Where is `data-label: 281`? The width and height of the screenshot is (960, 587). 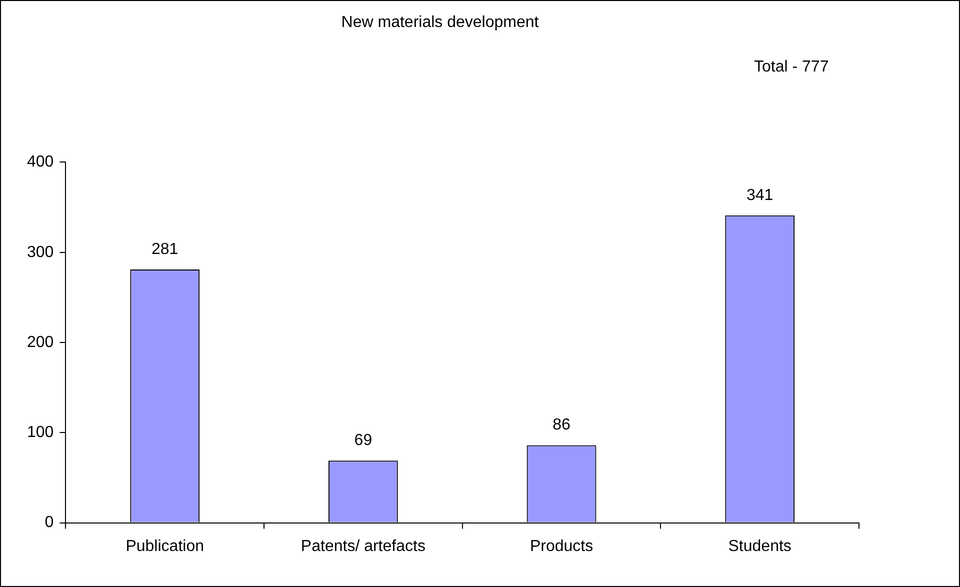 data-label: 281 is located at coordinates (165, 249).